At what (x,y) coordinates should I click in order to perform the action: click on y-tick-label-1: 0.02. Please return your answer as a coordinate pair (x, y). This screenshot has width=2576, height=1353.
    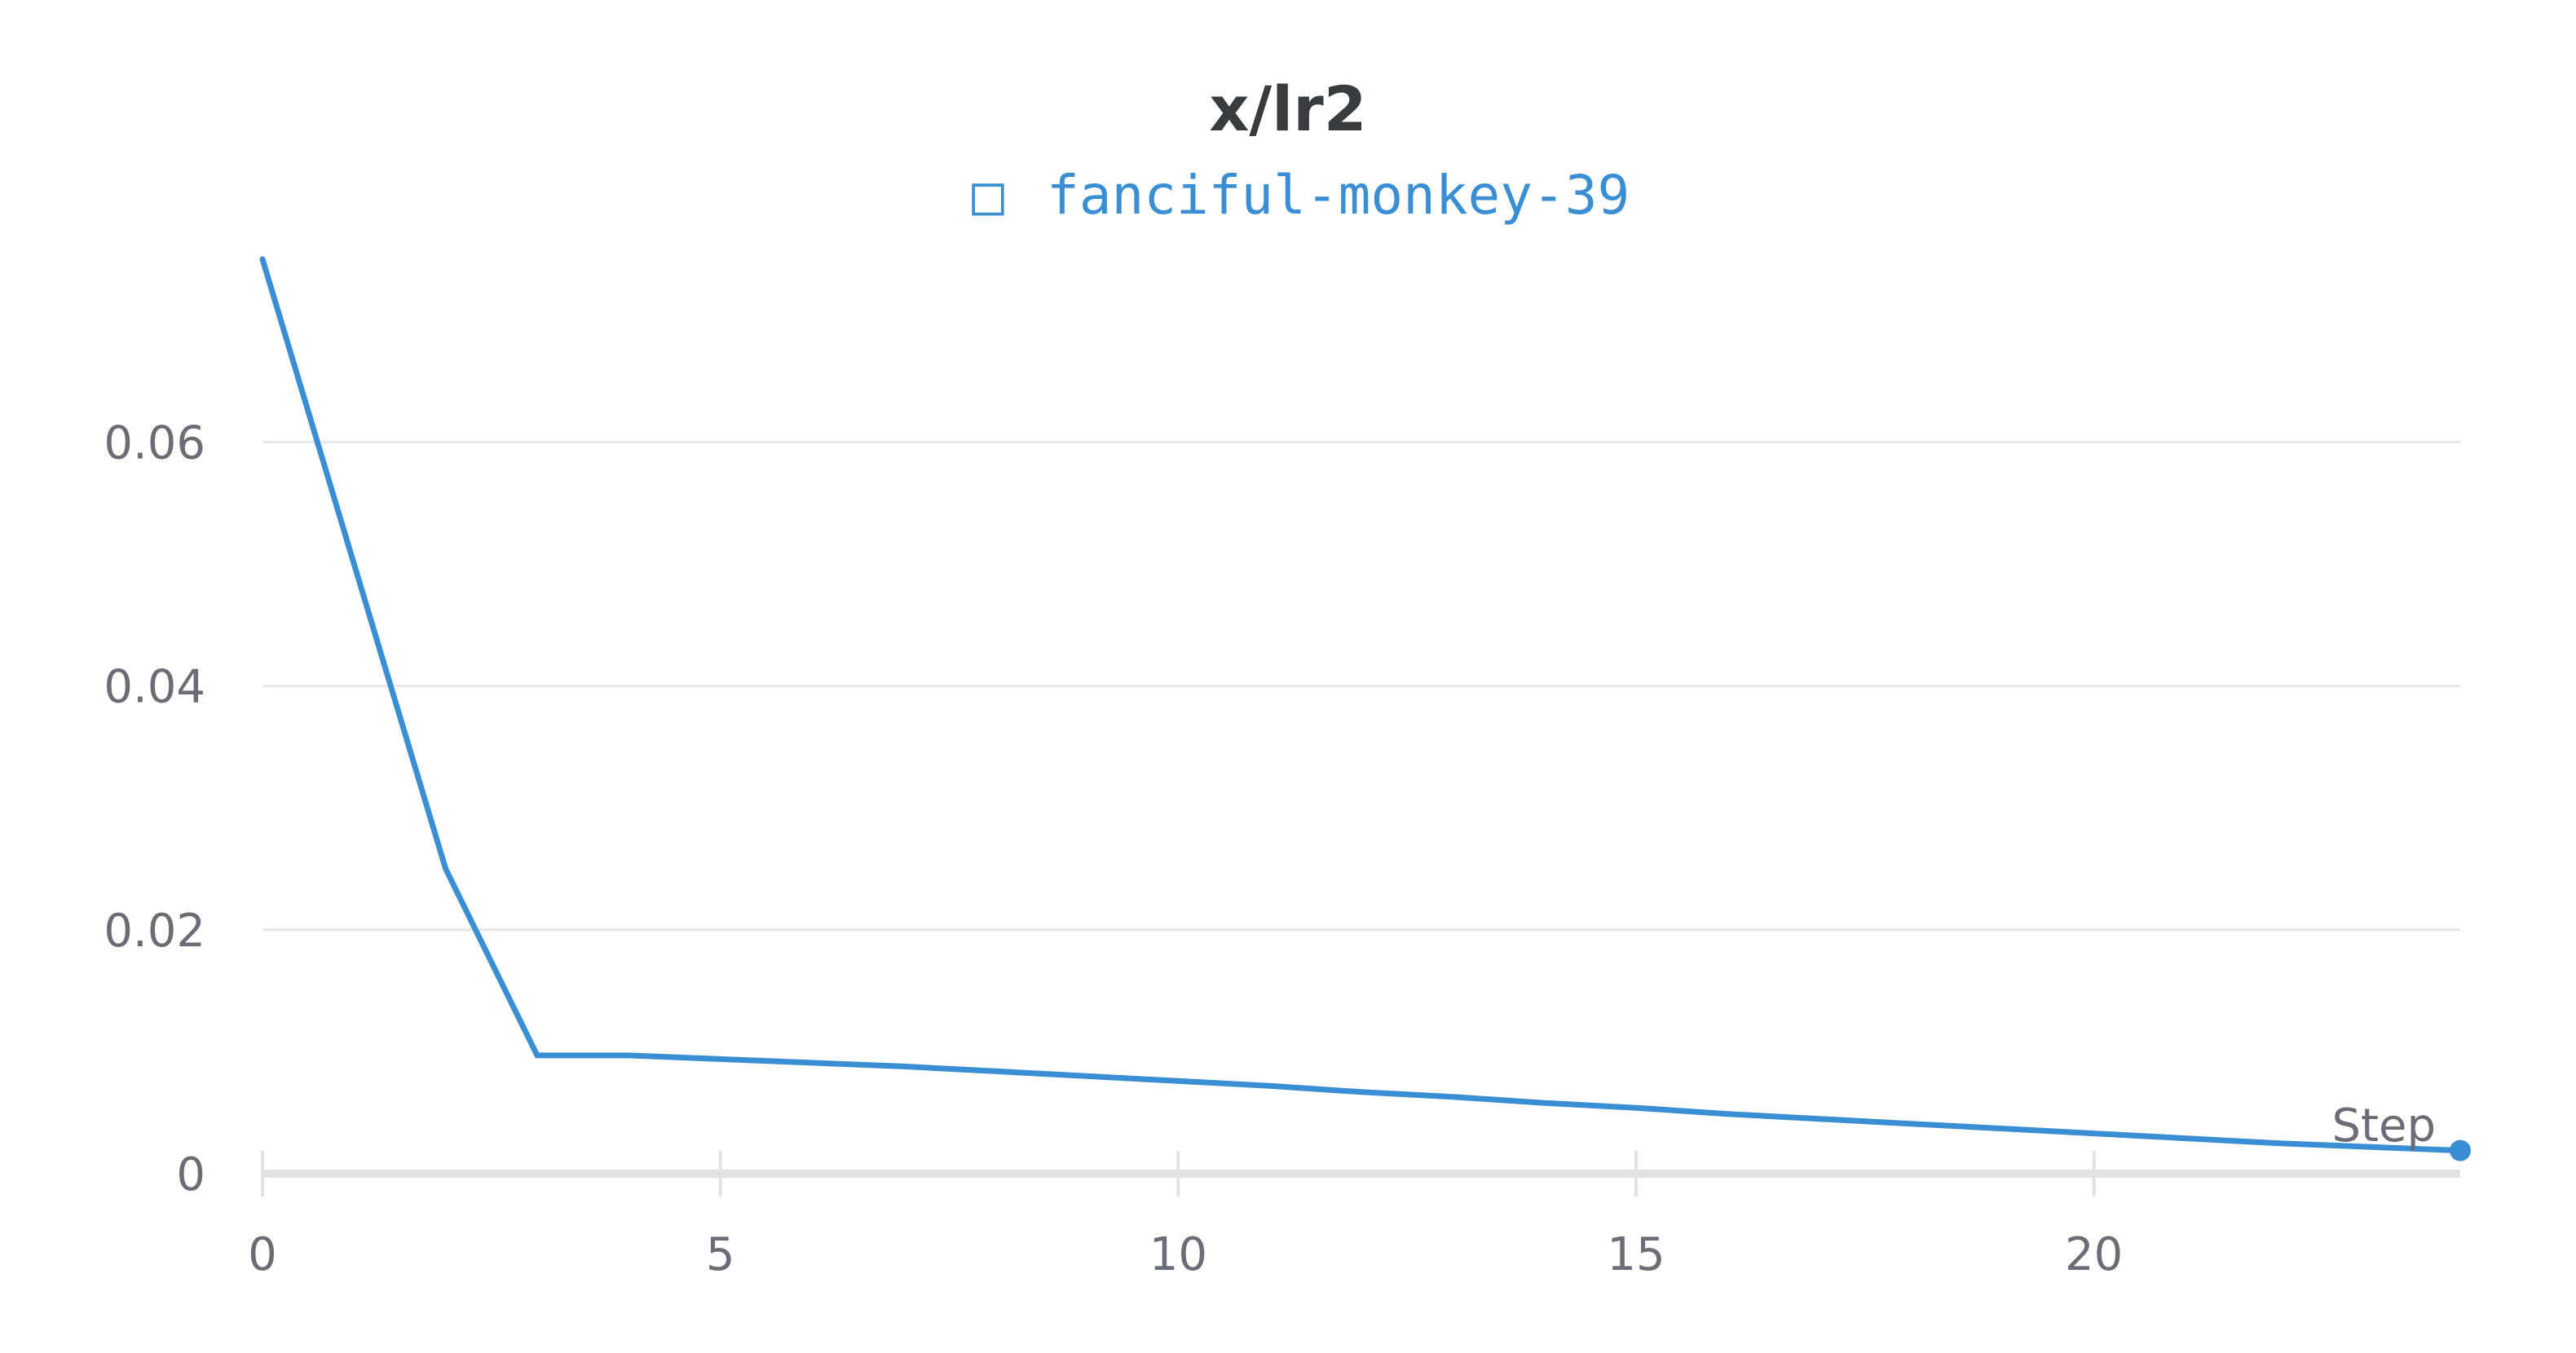
    Looking at the image, I should click on (154, 931).